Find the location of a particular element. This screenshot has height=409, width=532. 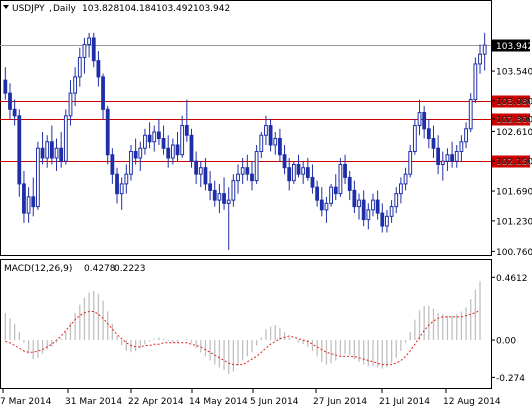

price-axis-label: 103.080 is located at coordinates (514, 102).